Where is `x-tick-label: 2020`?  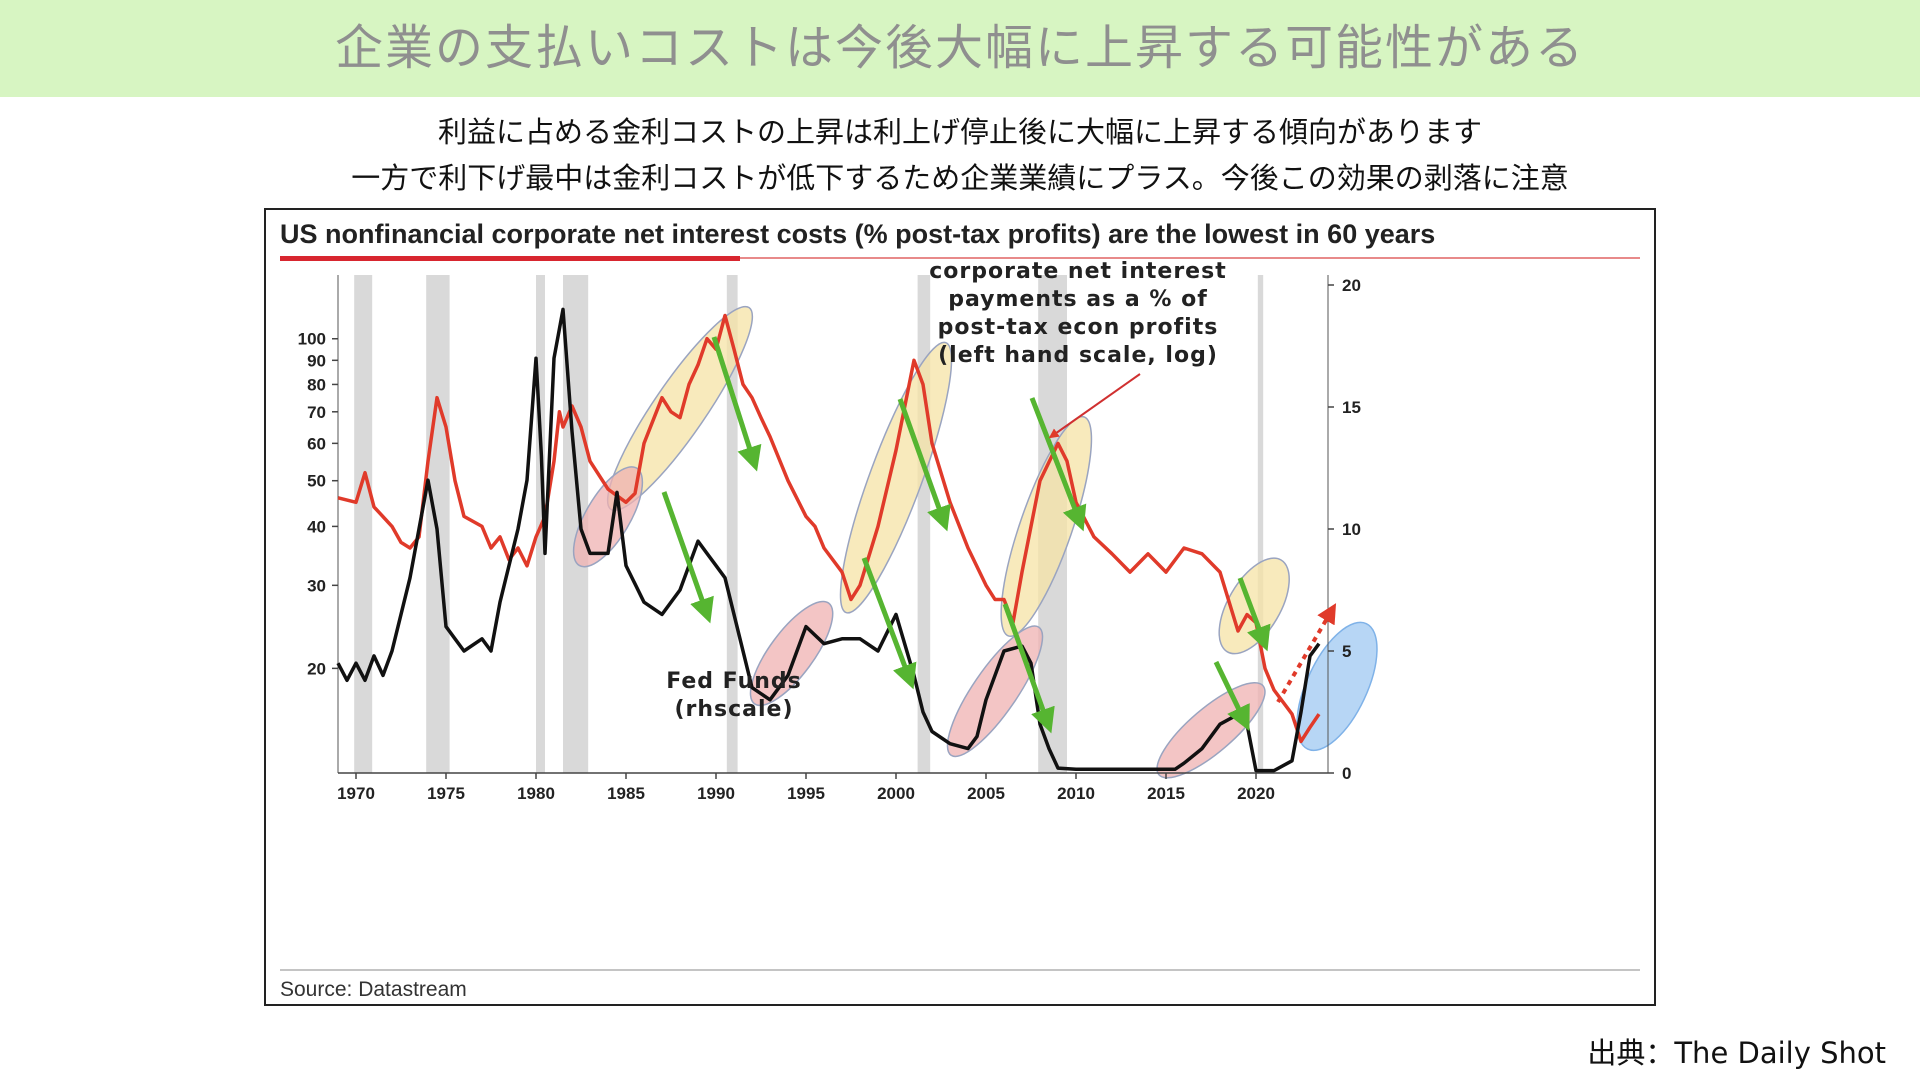
x-tick-label: 2020 is located at coordinates (1256, 793).